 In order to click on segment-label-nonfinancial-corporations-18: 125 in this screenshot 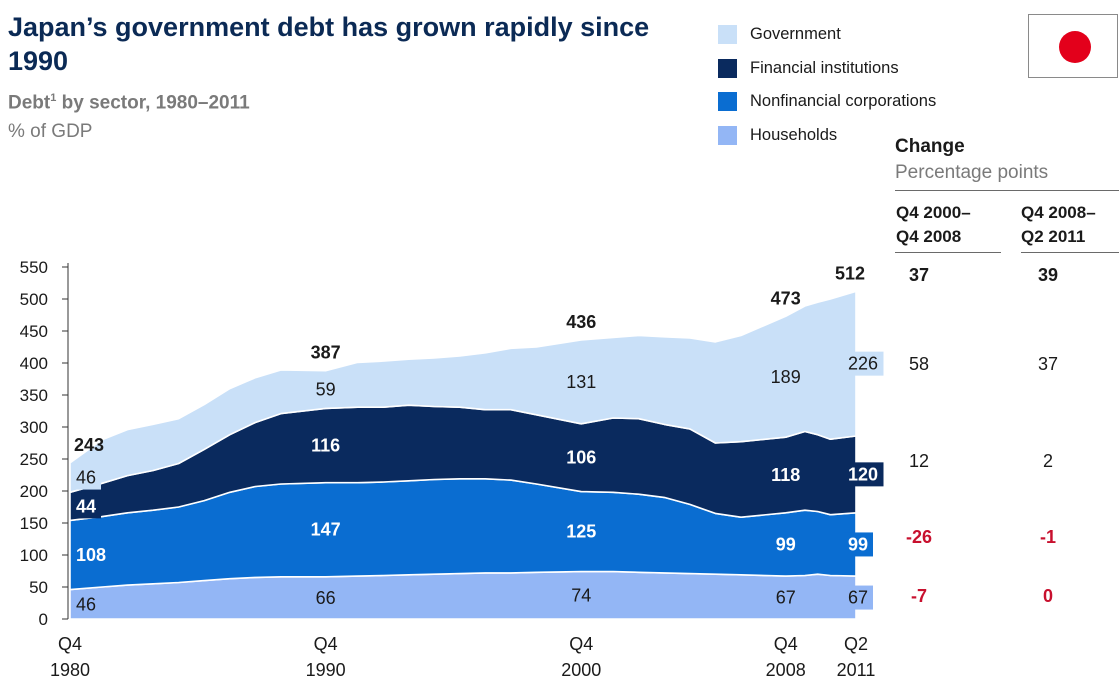, I will do `click(581, 532)`.